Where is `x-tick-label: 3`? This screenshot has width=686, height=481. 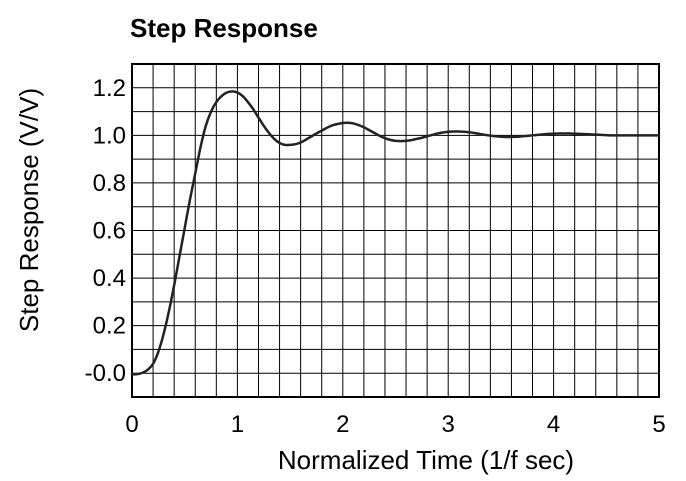 x-tick-label: 3 is located at coordinates (448, 424).